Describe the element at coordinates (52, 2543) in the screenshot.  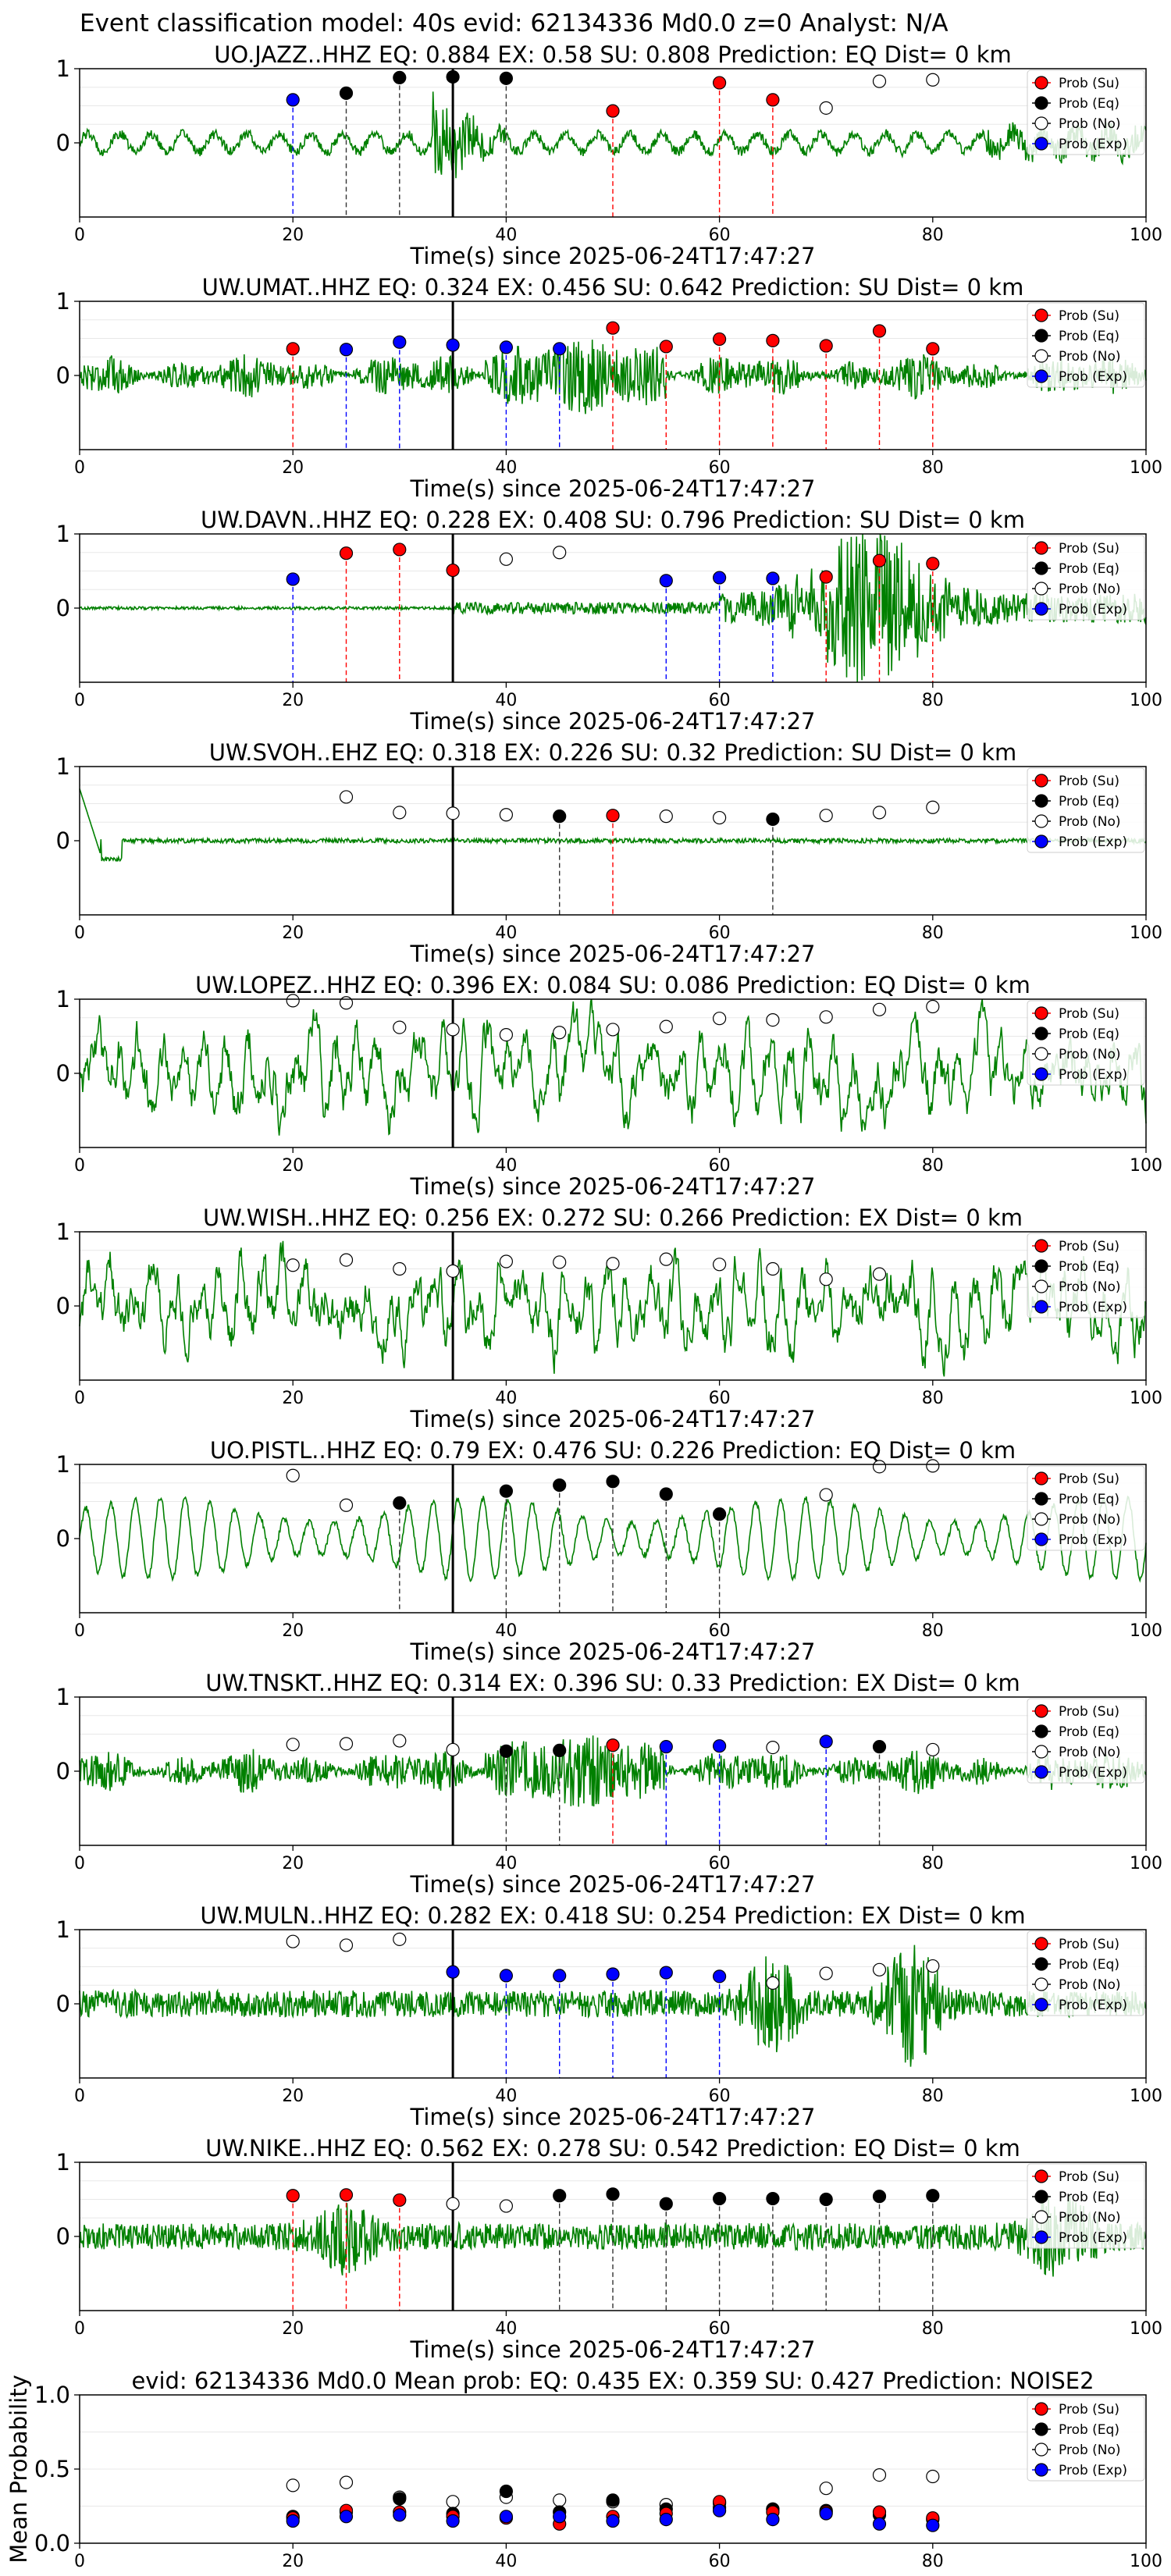
I see `y-tick-label: 0.0` at that location.